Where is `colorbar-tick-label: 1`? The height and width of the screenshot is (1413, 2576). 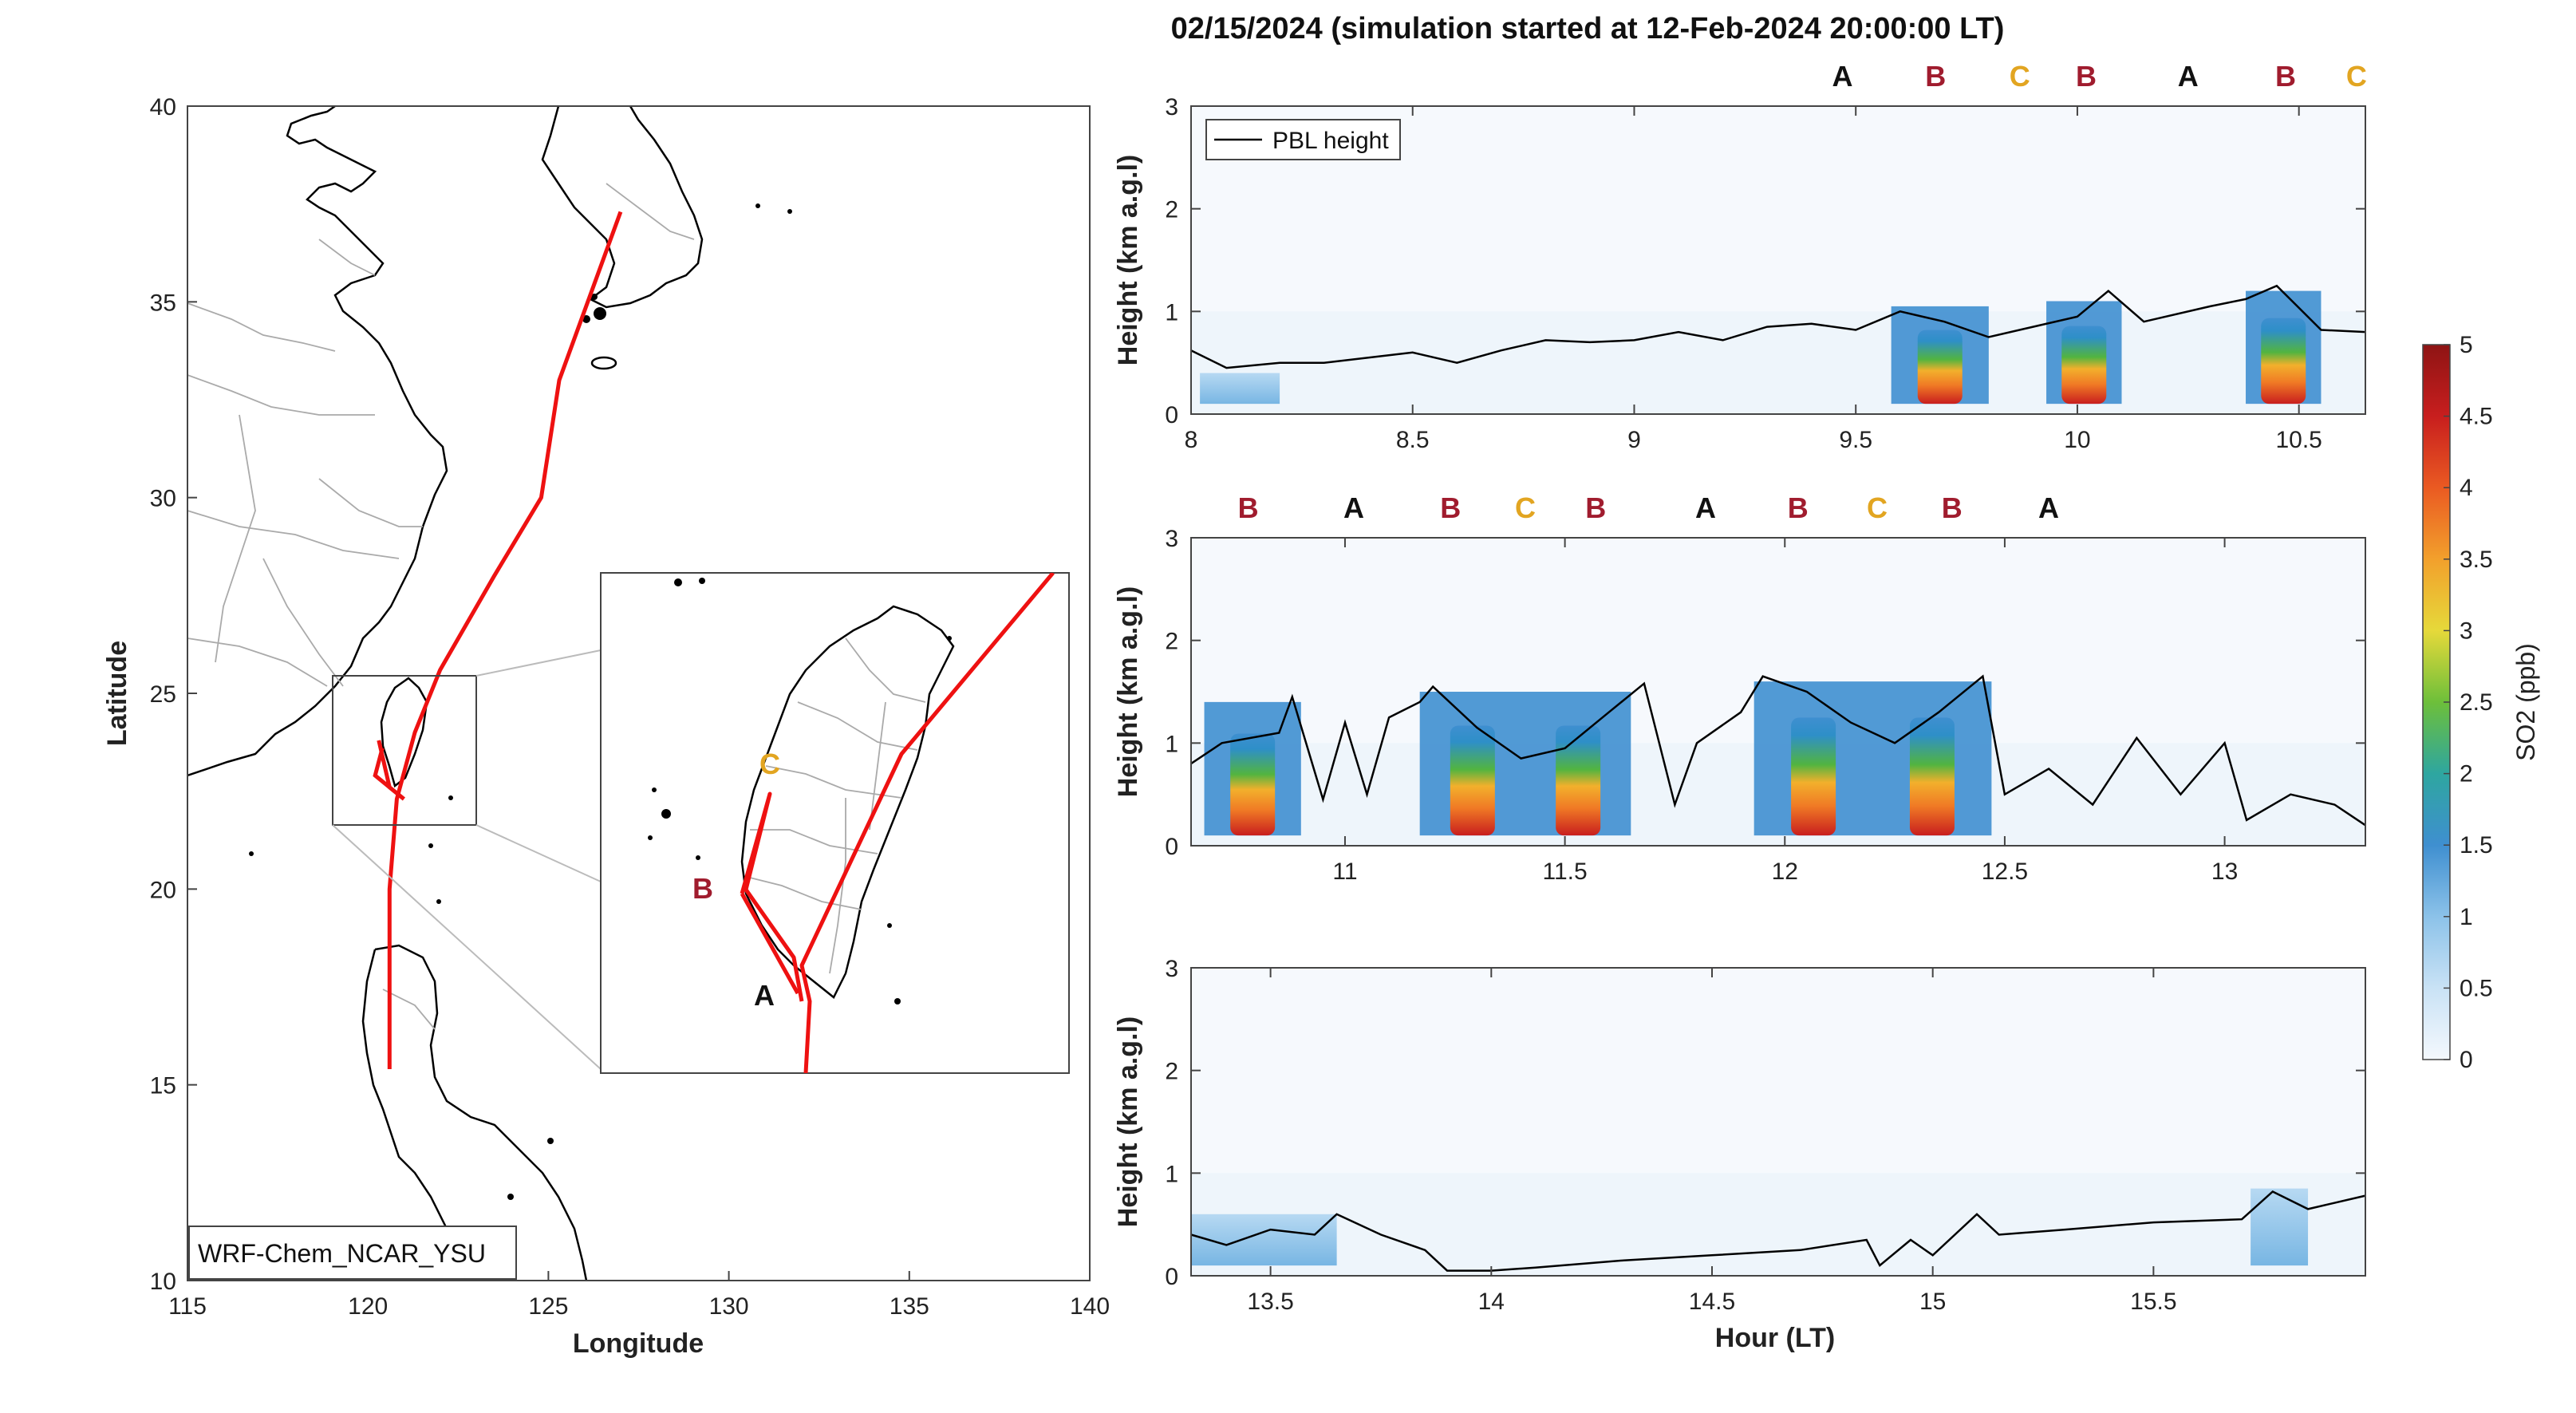
colorbar-tick-label: 1 is located at coordinates (2466, 917).